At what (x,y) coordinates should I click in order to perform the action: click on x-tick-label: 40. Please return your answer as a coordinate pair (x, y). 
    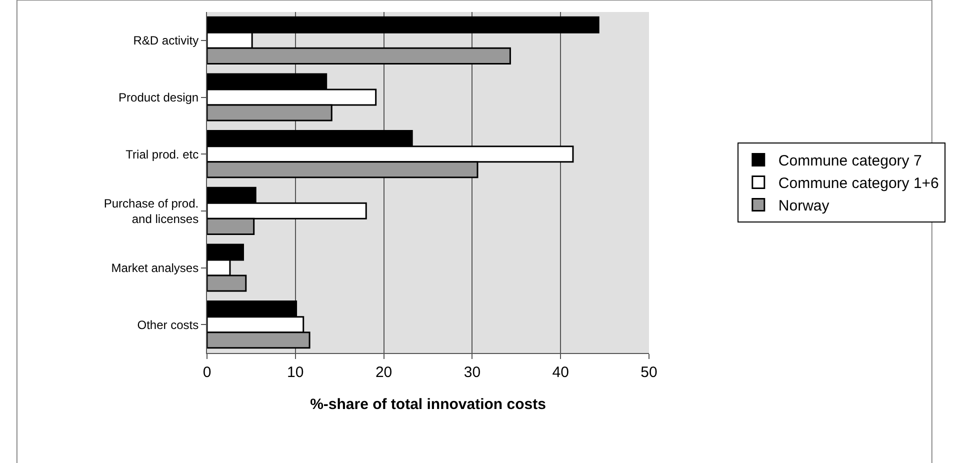
    Looking at the image, I should click on (560, 372).